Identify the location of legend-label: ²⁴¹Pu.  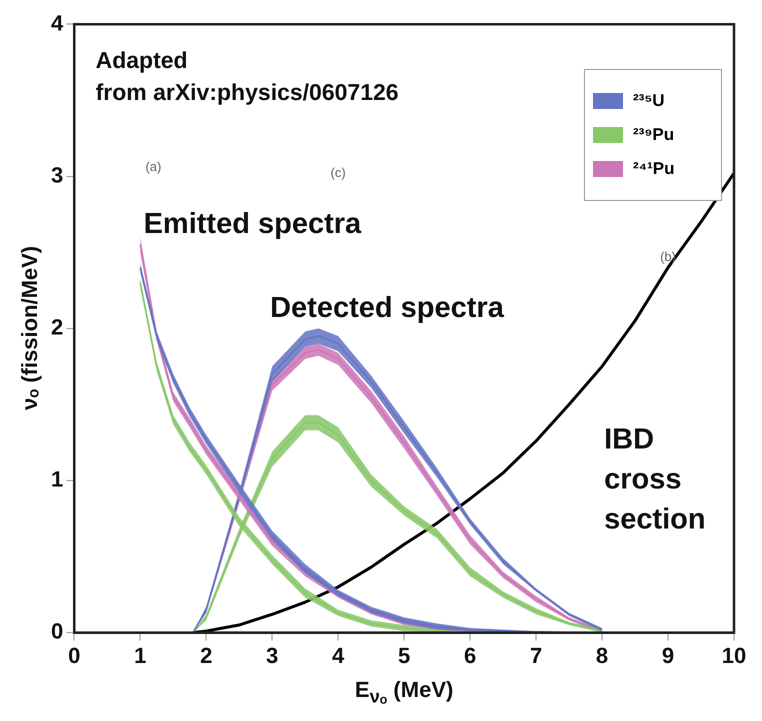
(653, 169).